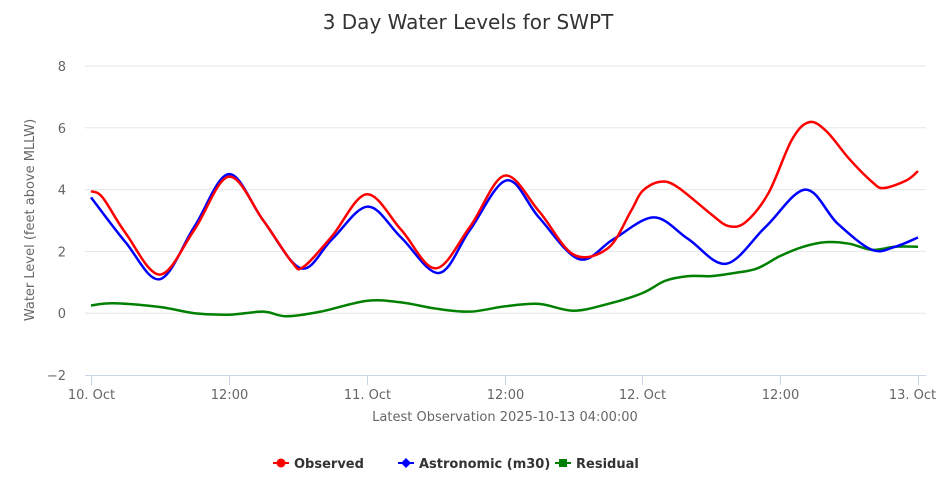 The width and height of the screenshot is (936, 496). What do you see at coordinates (607, 464) in the screenshot?
I see `legend-label: Residual` at bounding box center [607, 464].